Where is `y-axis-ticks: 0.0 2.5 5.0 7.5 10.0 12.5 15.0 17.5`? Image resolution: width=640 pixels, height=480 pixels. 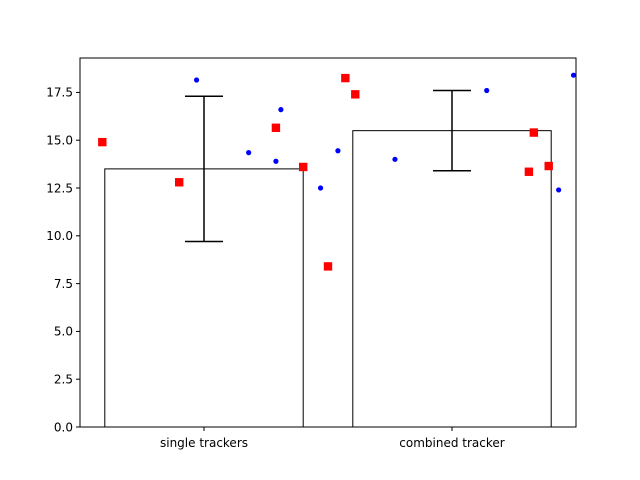 y-axis-ticks: 0.0 2.5 5.0 7.5 10.0 12.5 15.0 17.5 is located at coordinates (63, 260).